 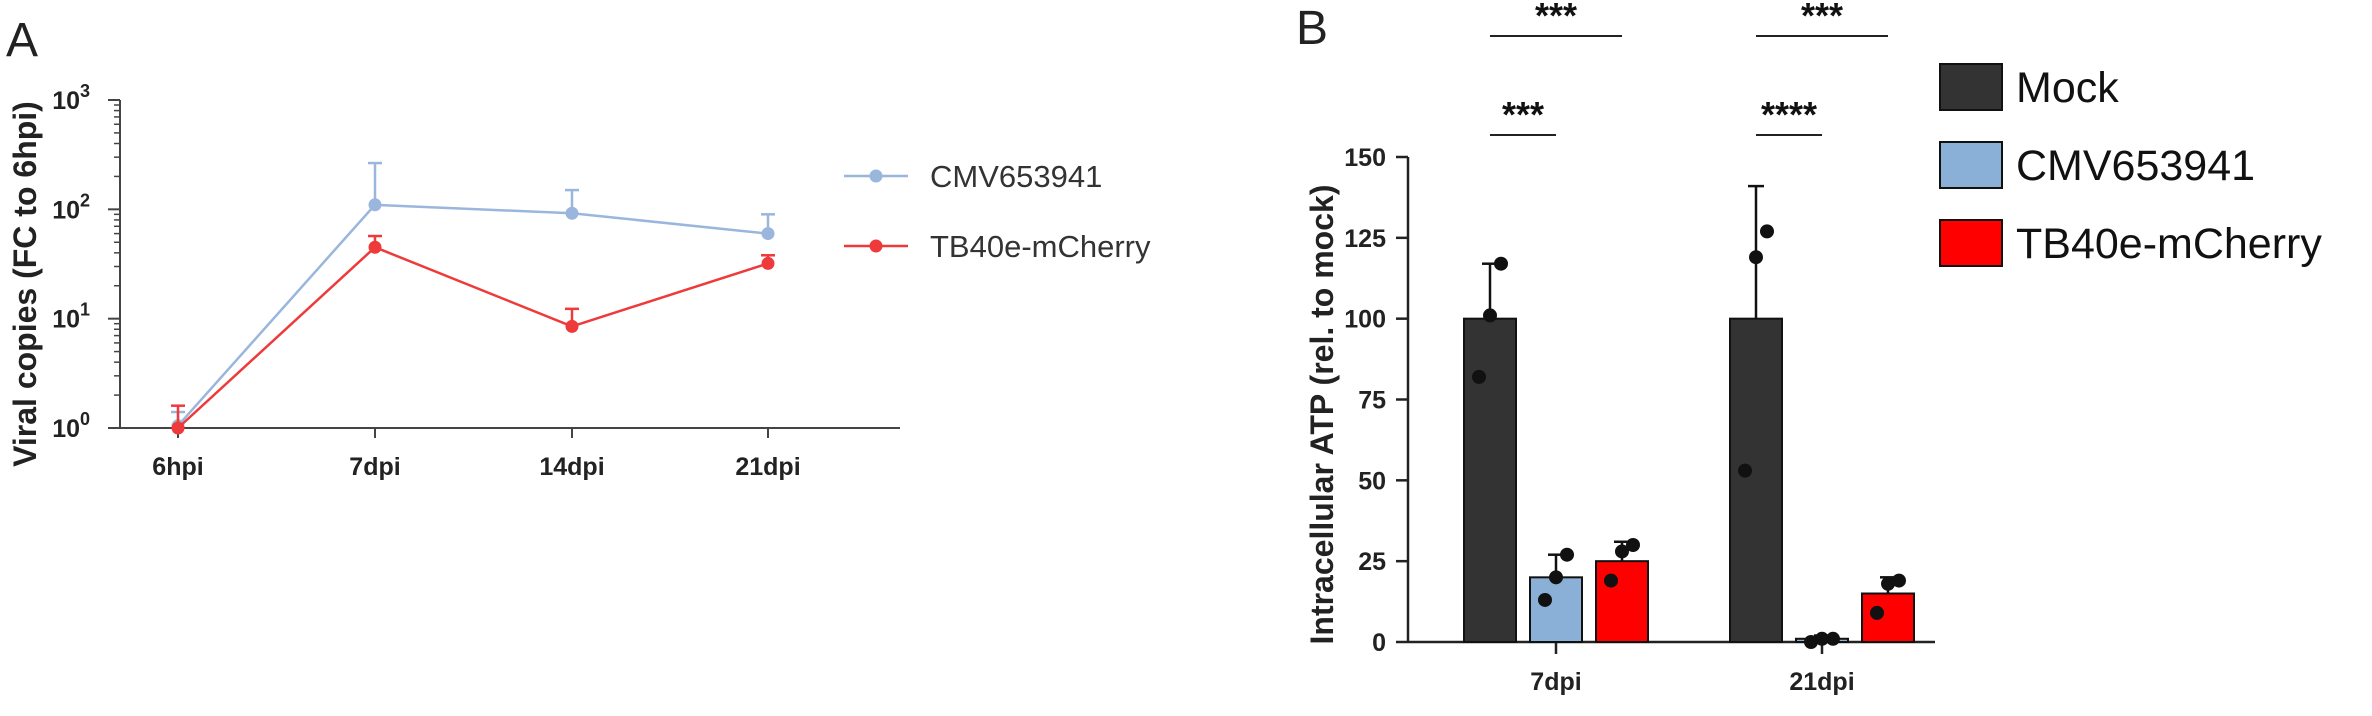 What do you see at coordinates (1312, 28) in the screenshot?
I see `panel-b-label: B` at bounding box center [1312, 28].